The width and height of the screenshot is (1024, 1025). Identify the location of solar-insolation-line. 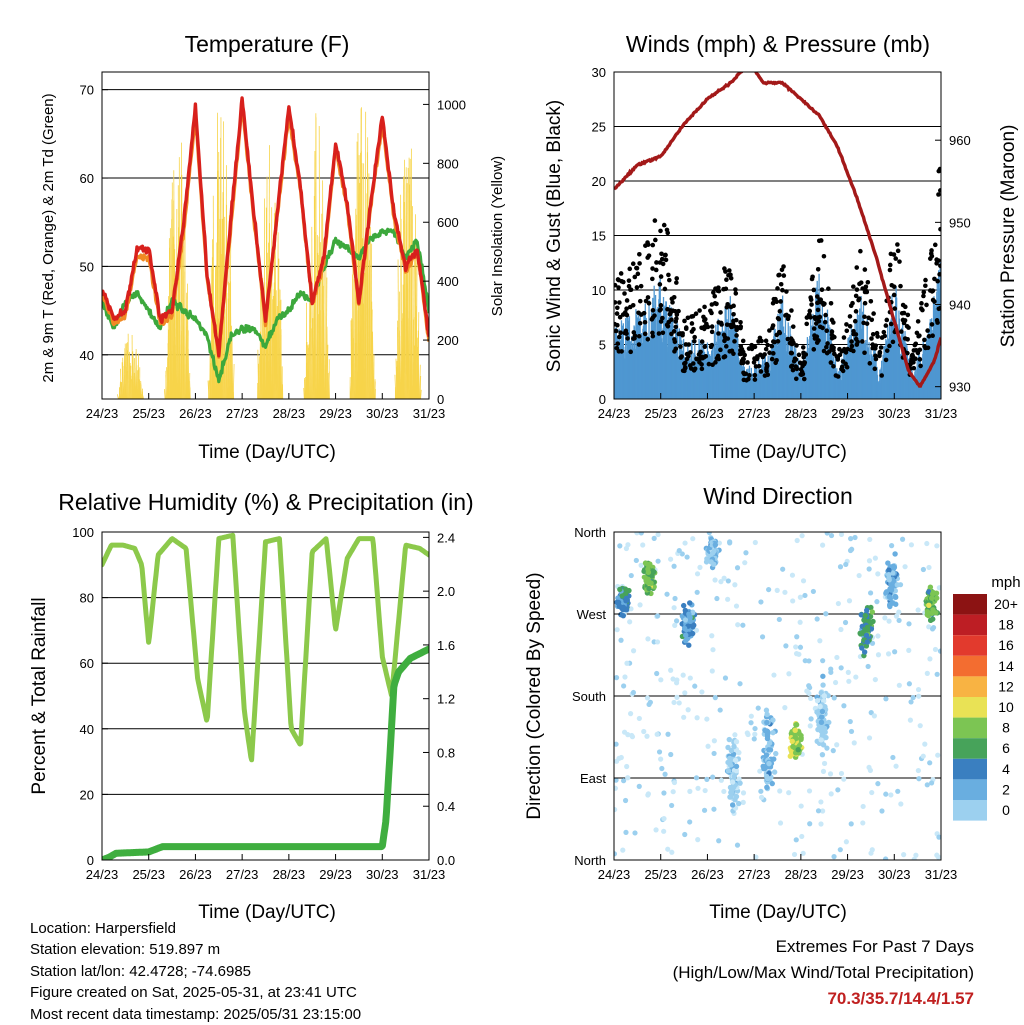
(123, 378).